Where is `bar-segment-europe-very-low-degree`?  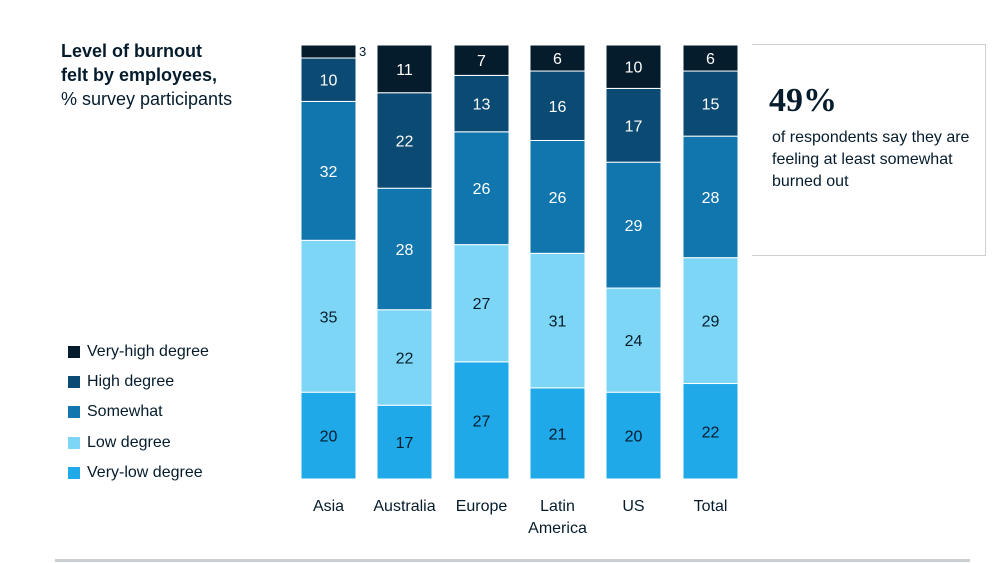
bar-segment-europe-very-low-degree is located at coordinates (481, 420).